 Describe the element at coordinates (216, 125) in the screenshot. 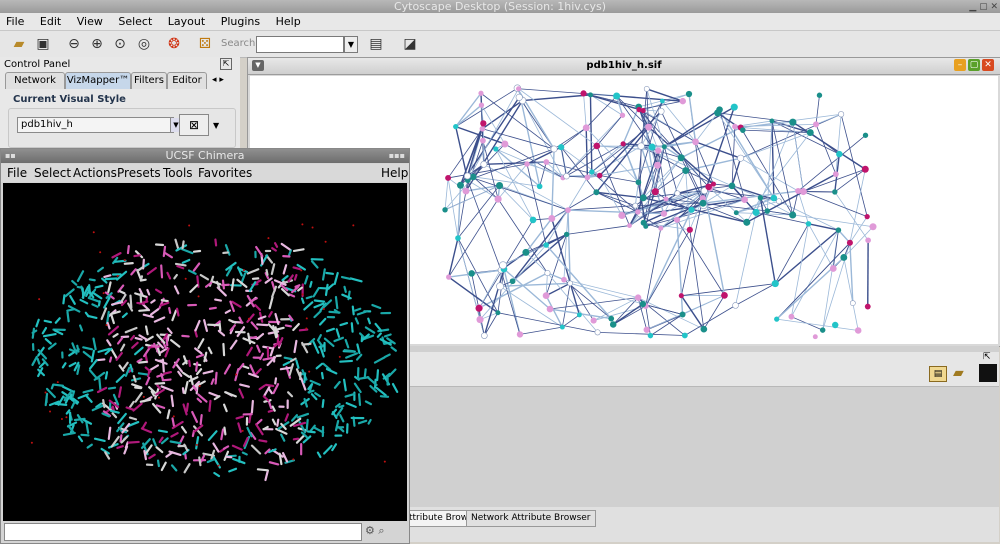

I see `options-dropdown-icon: ▼` at that location.